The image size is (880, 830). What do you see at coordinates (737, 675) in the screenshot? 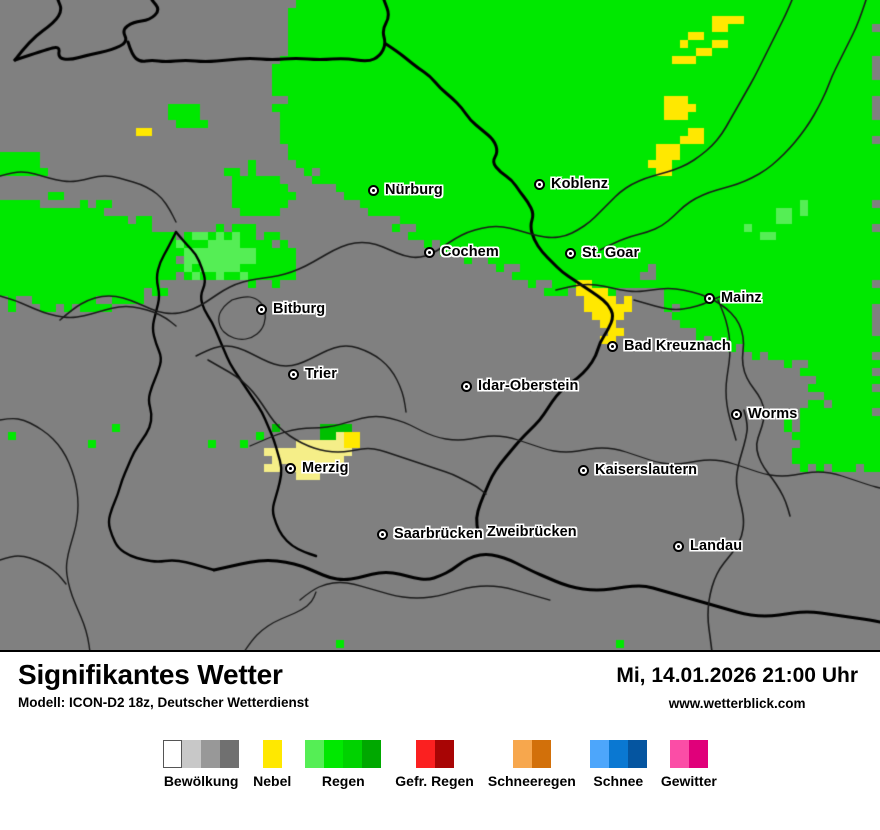
I see `forecast-timestamp: Mi, 14.01.2026 21:00 Uhr` at bounding box center [737, 675].